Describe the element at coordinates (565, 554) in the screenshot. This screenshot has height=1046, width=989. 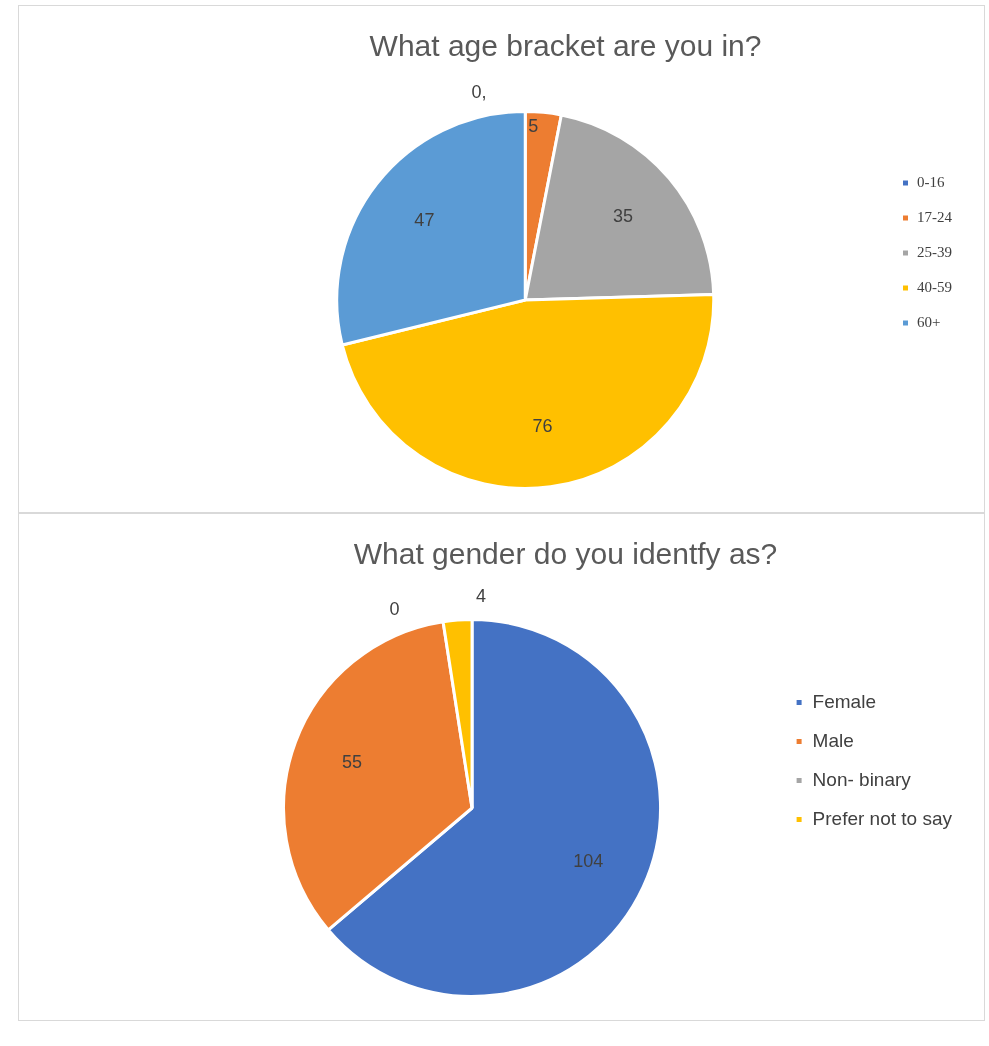
I see `chart-title: What gender do you identfy as?` at that location.